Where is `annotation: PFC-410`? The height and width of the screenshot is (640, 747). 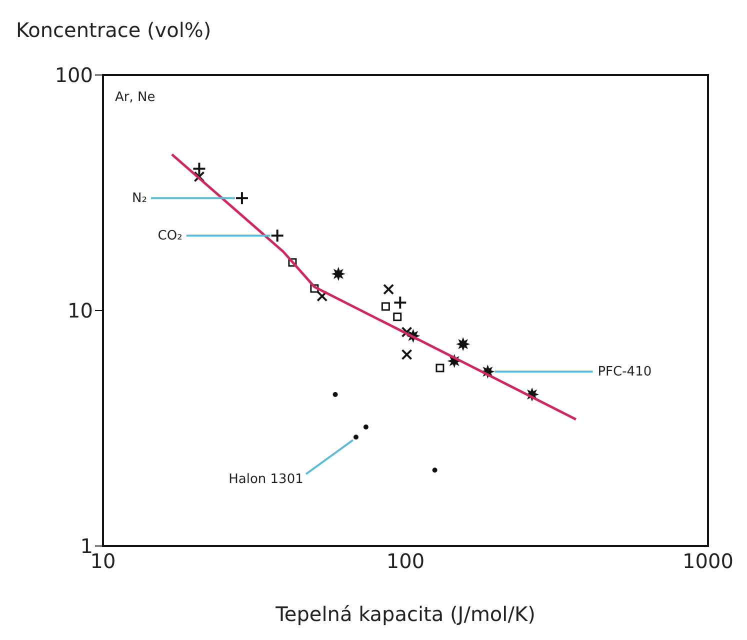
annotation: PFC-410 is located at coordinates (625, 372).